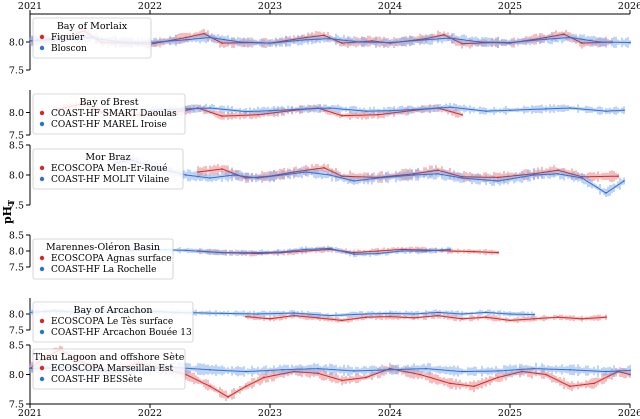 The width and height of the screenshot is (640, 419). Describe the element at coordinates (109, 357) in the screenshot. I see `legend-title: Thau Lagoon and offshore Sète` at that location.